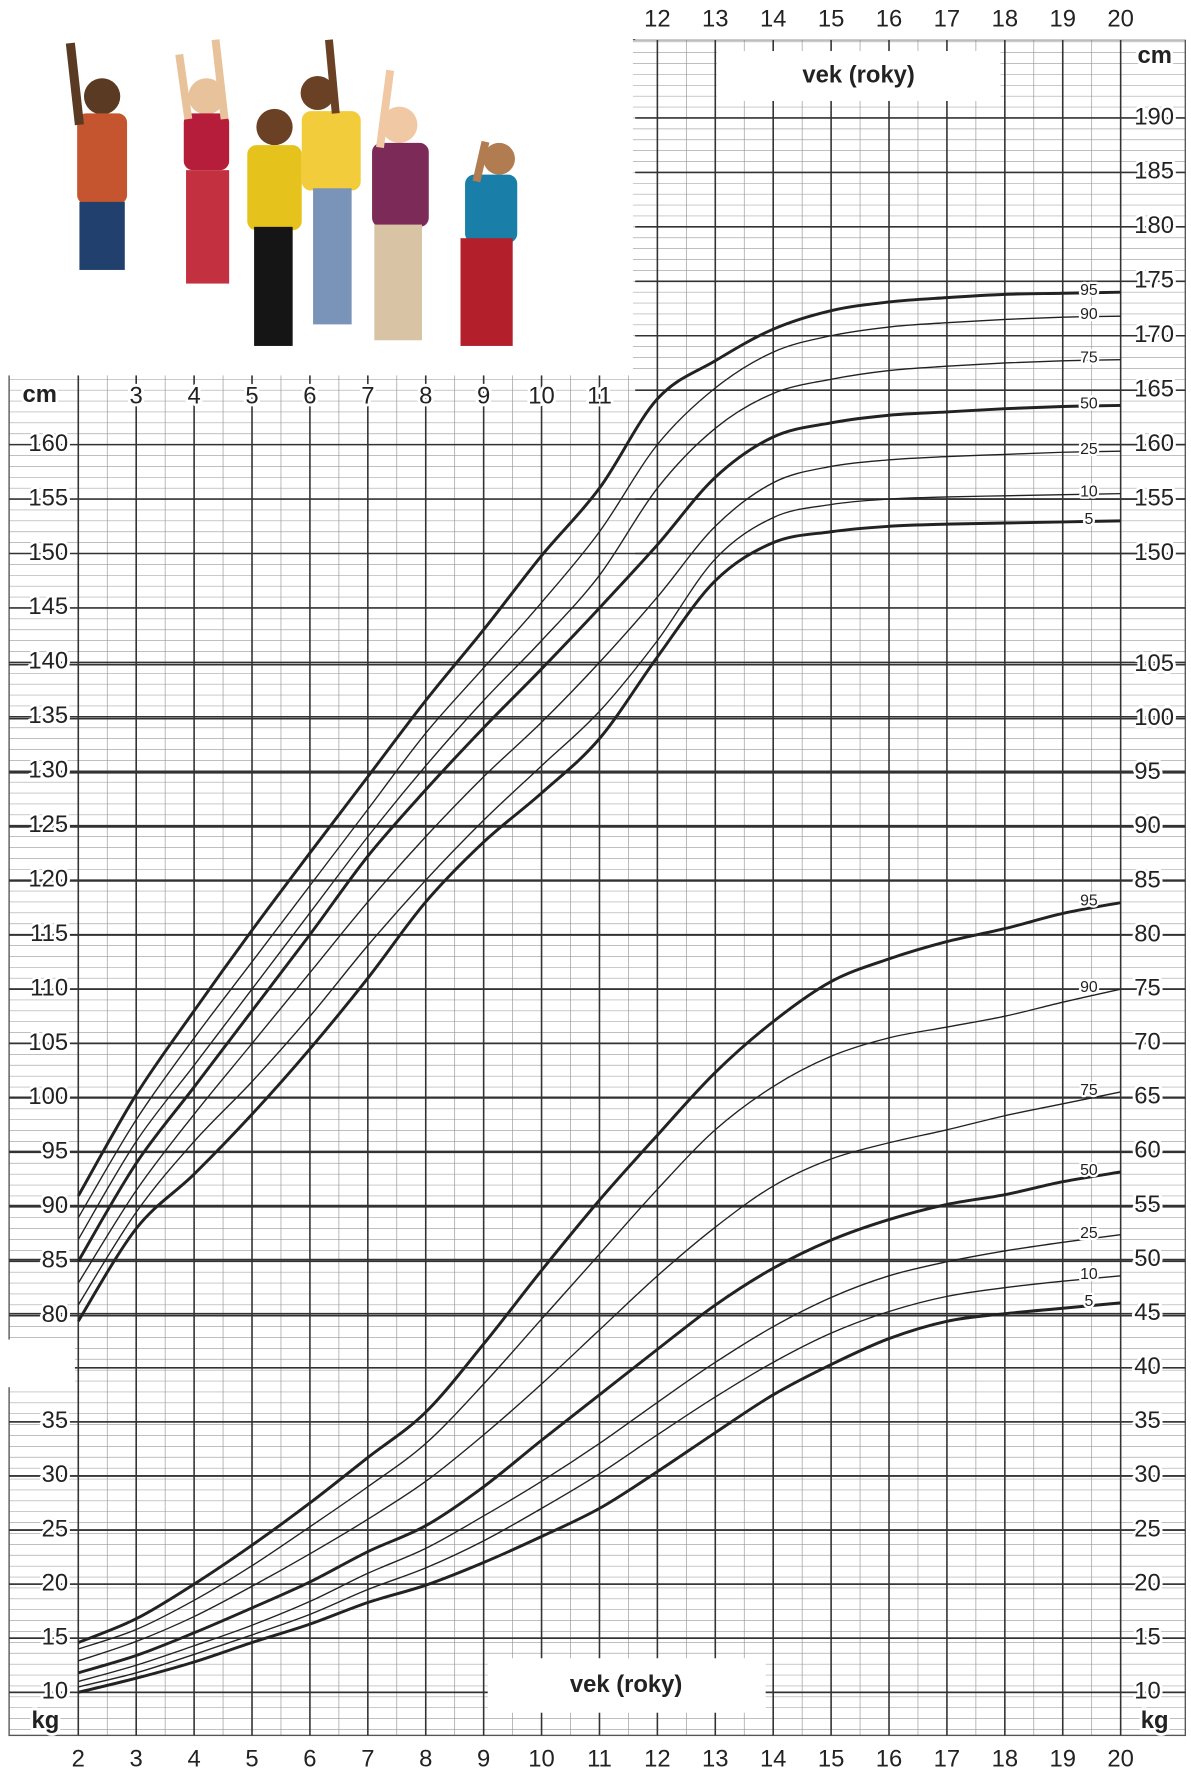 Image resolution: width=1191 pixels, height=1771 pixels. I want to click on y-tick-label: 170, so click(1154, 334).